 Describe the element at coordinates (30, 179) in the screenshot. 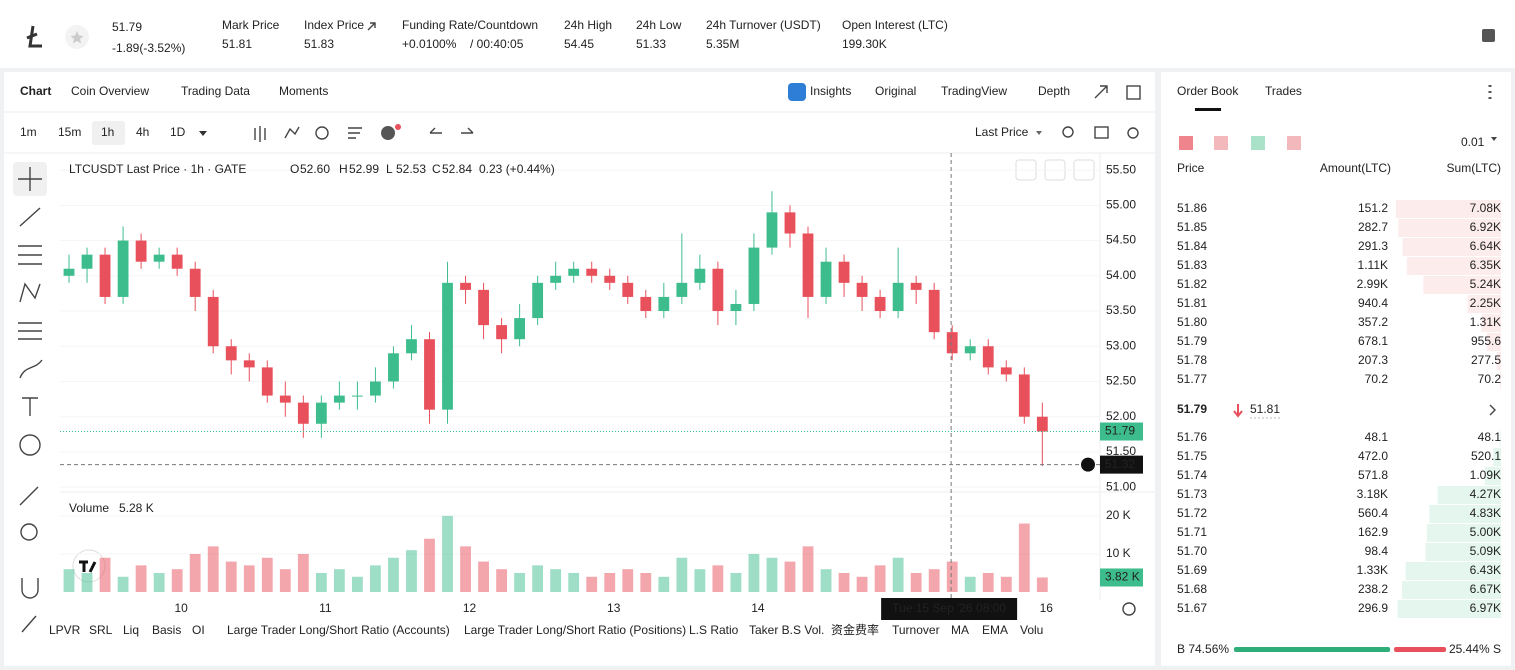

I see `crosshair-tool` at that location.